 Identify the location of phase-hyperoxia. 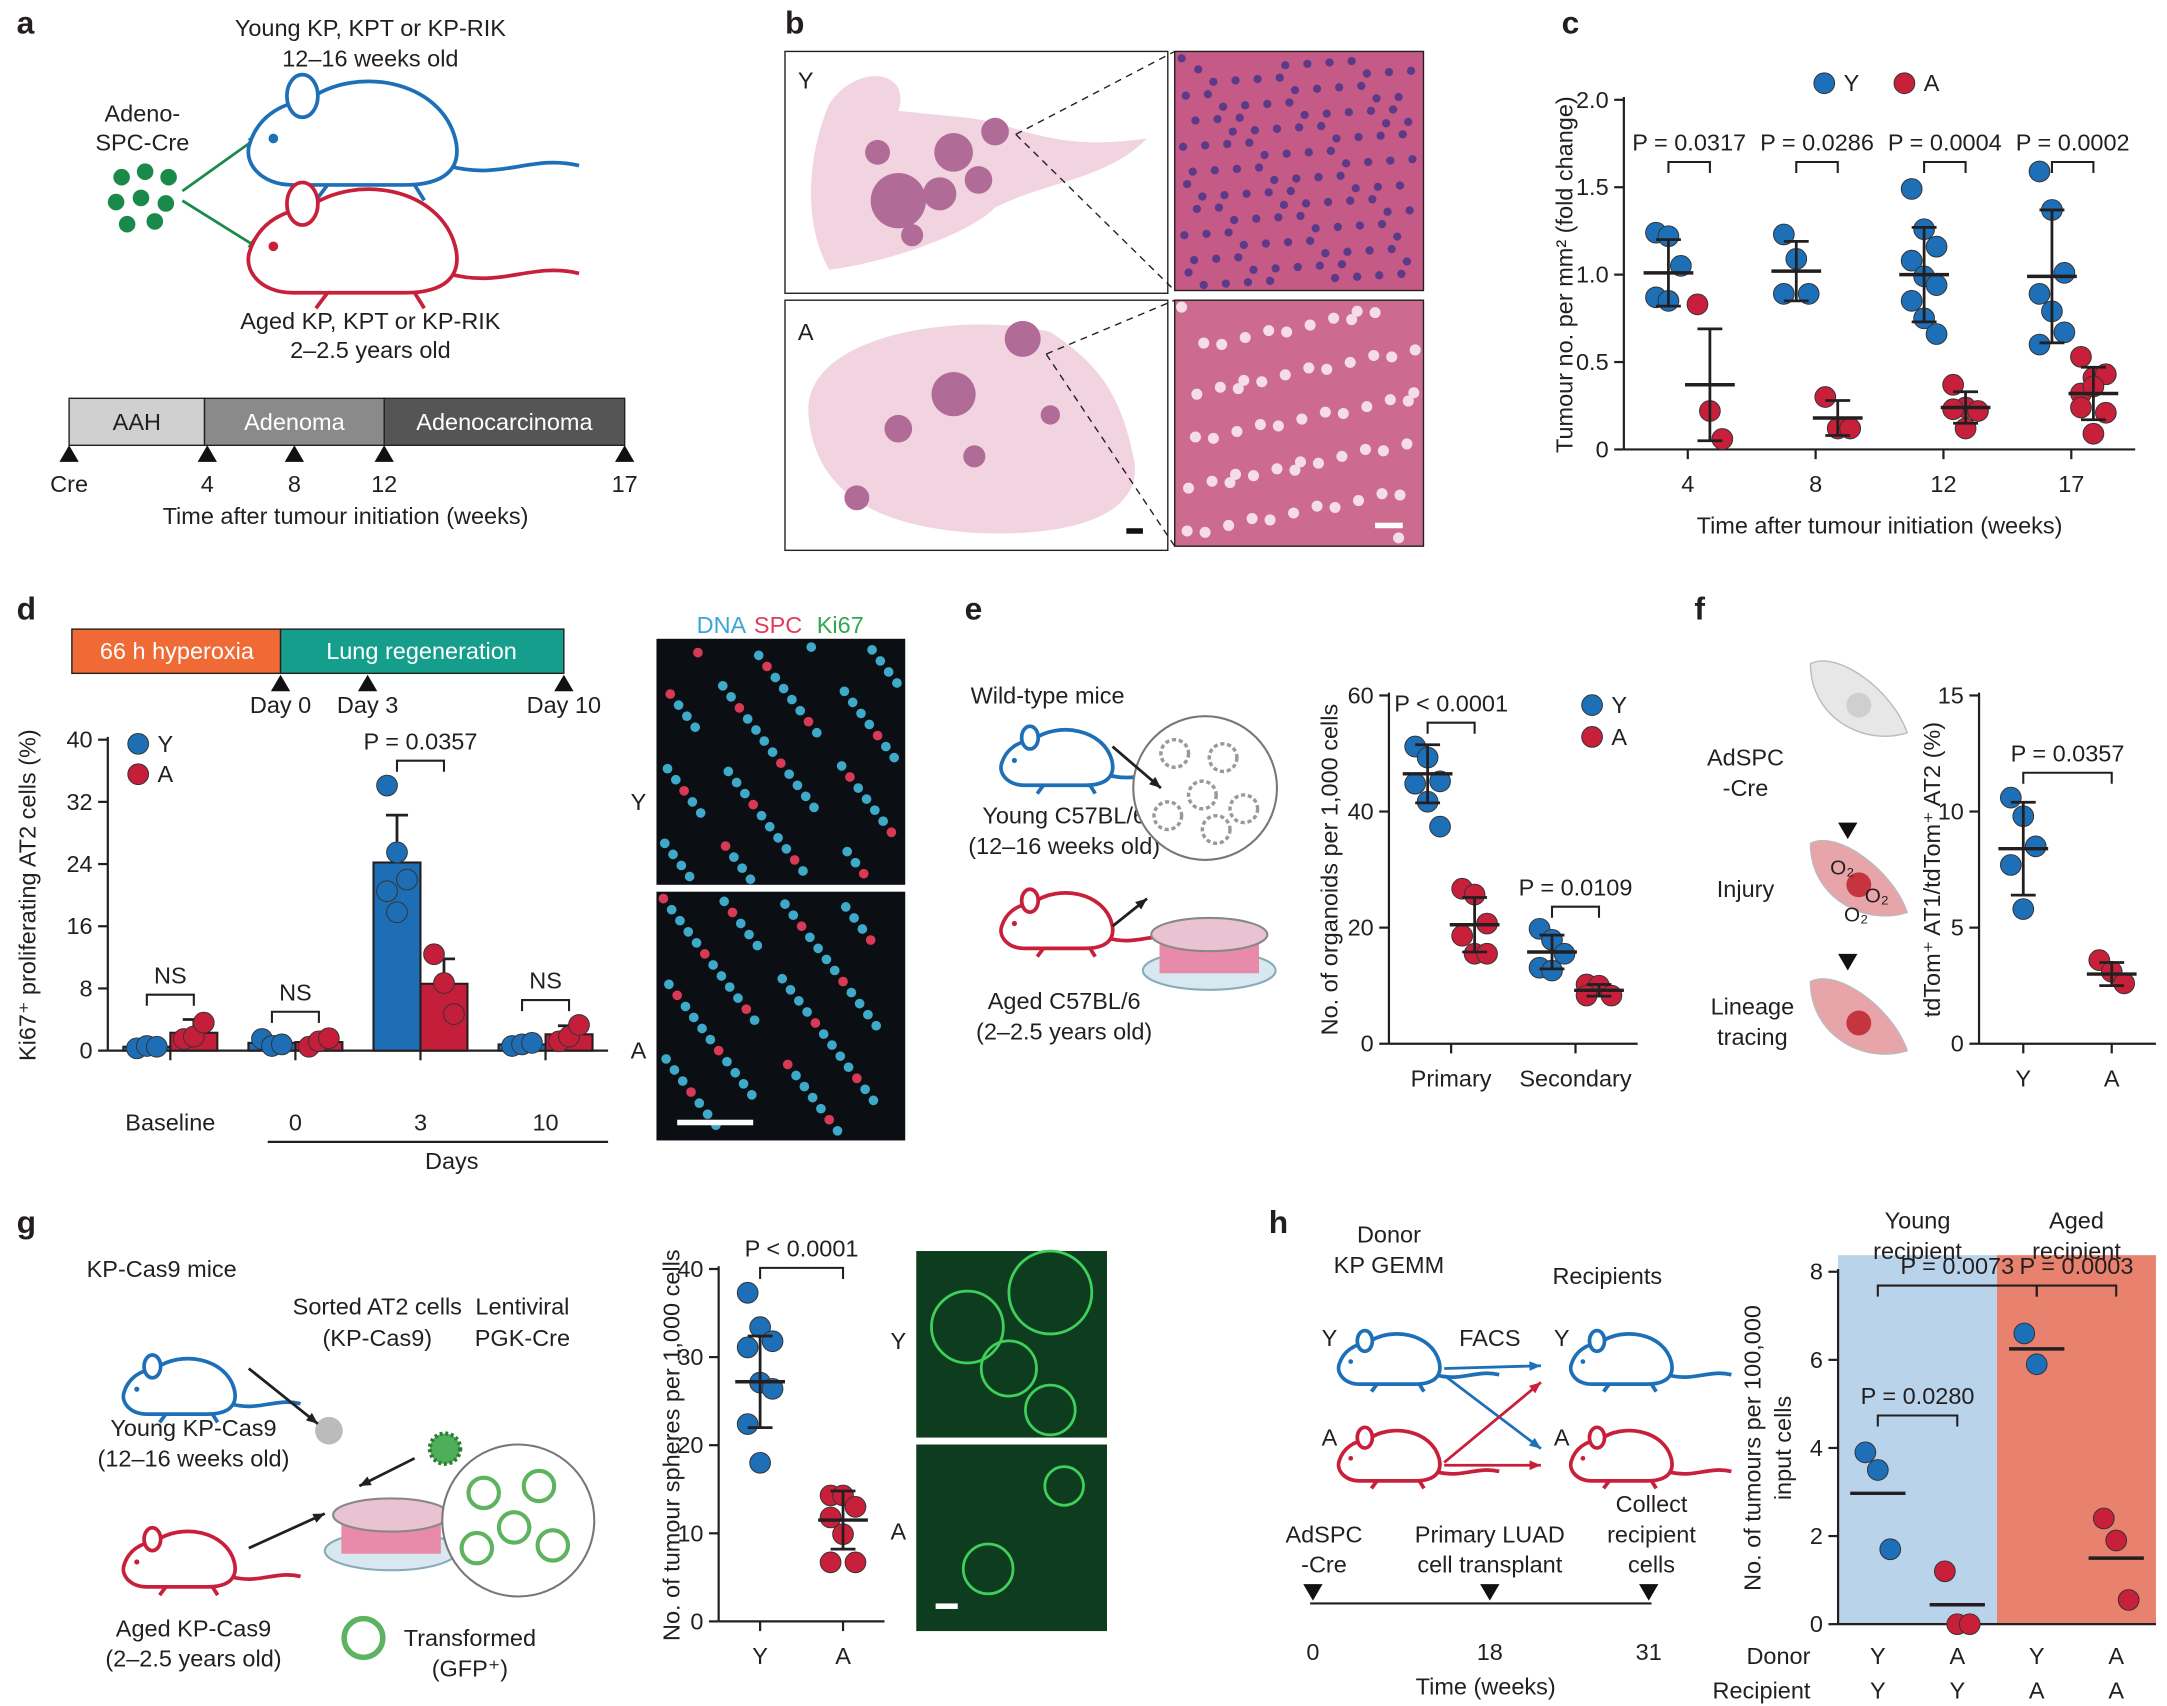
(176, 651).